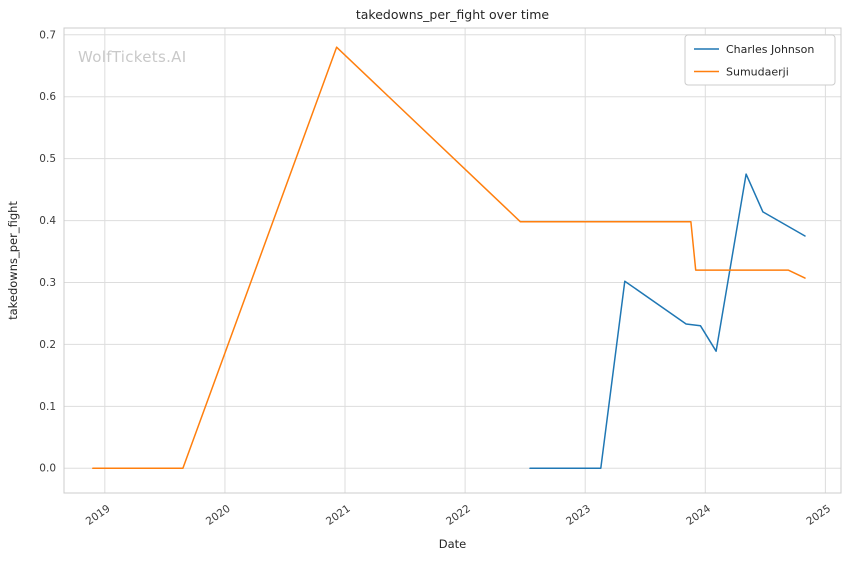  What do you see at coordinates (770, 49) in the screenshot?
I see `legend-label: Charles Johnson` at bounding box center [770, 49].